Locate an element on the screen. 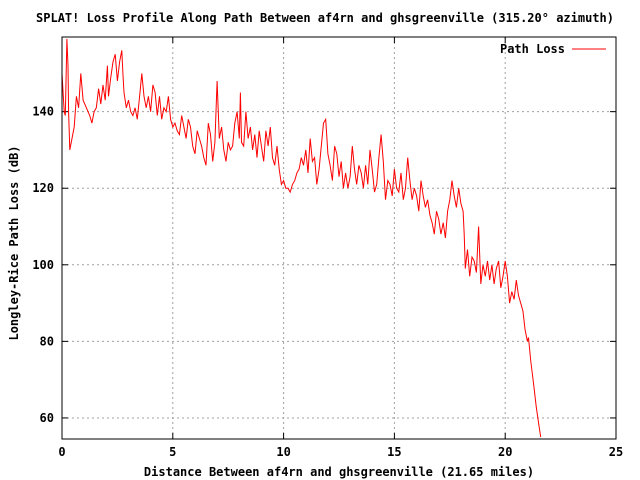 This screenshot has width=640, height=480. x-tick-label: 15 is located at coordinates (394, 452).